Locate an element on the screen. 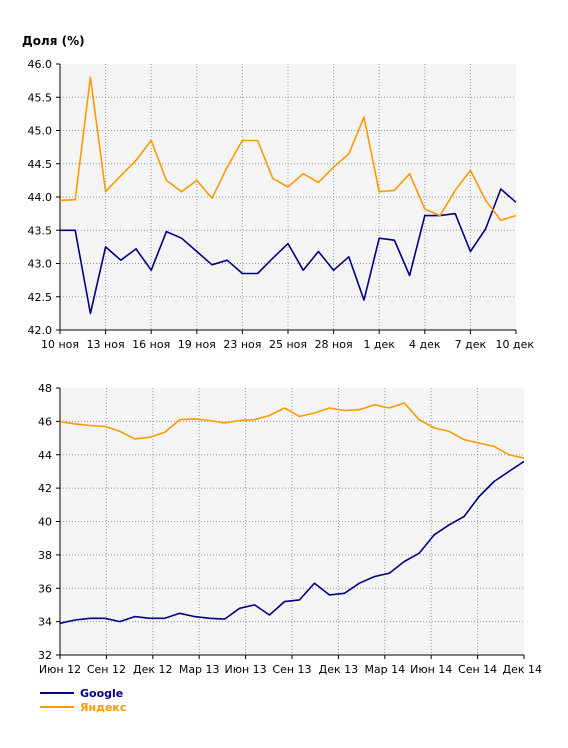 This screenshot has width=568, height=748. x-tick-label: Мар 13 is located at coordinates (199, 669).